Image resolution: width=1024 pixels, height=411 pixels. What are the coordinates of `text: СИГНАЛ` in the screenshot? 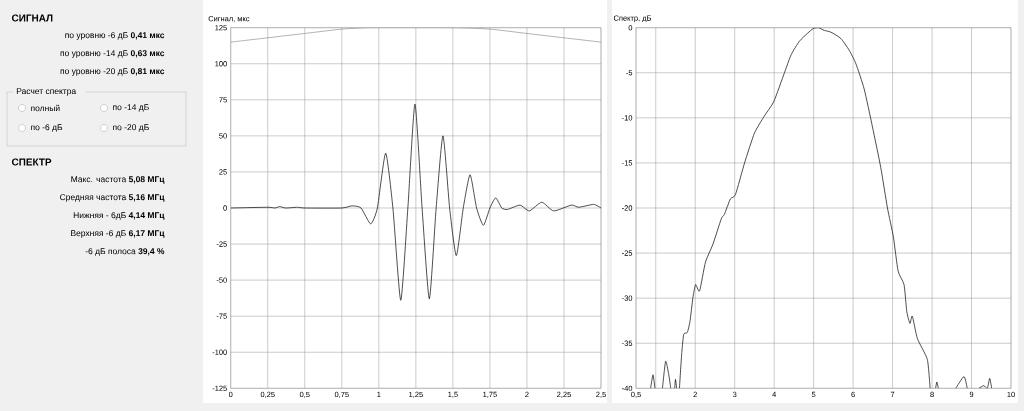 It's located at (32, 18).